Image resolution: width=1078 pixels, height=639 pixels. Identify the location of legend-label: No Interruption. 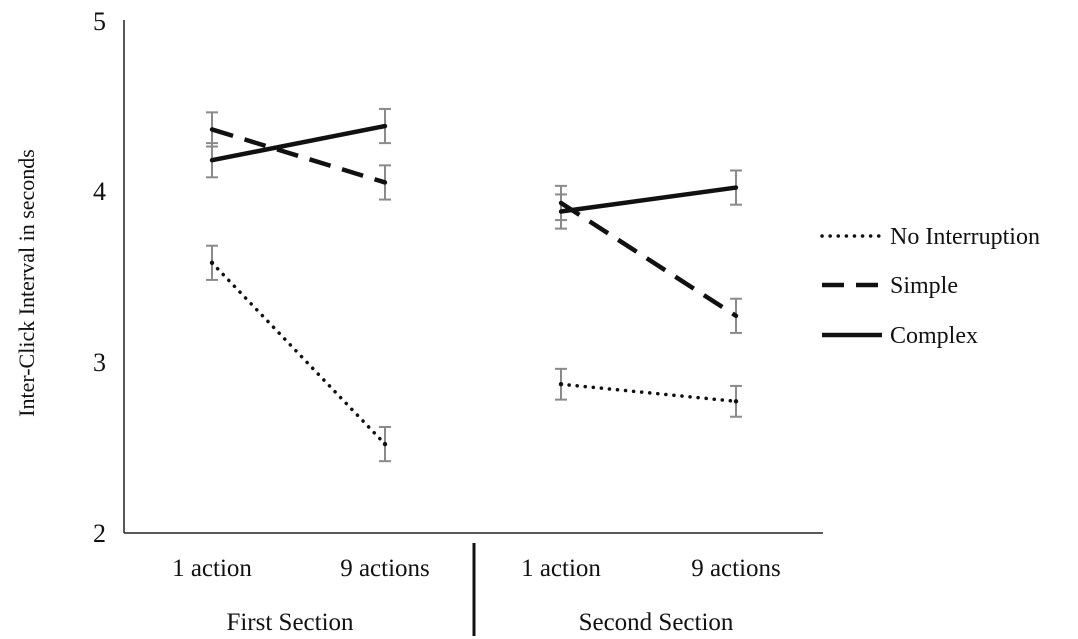
(965, 237).